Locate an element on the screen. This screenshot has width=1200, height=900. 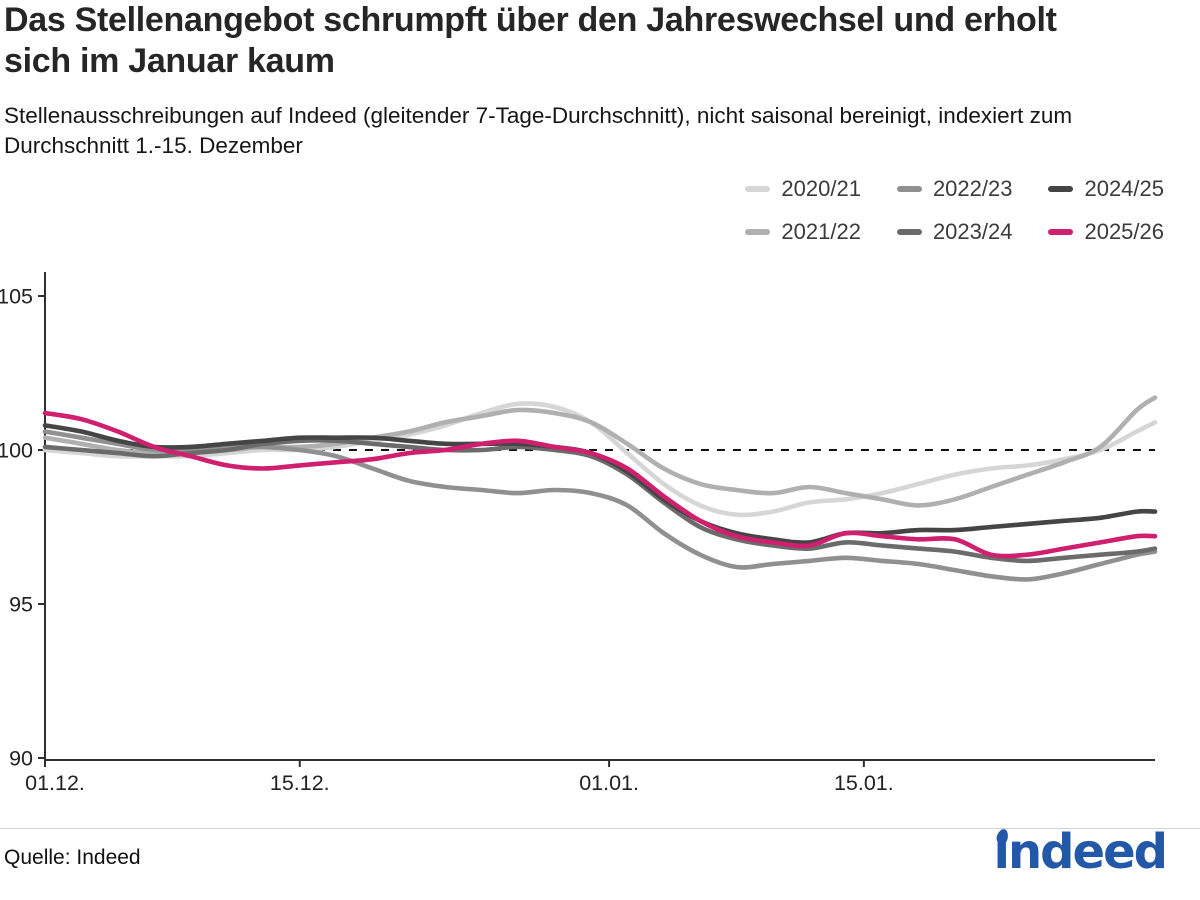
x-tick-label: 01.01. is located at coordinates (609, 783).